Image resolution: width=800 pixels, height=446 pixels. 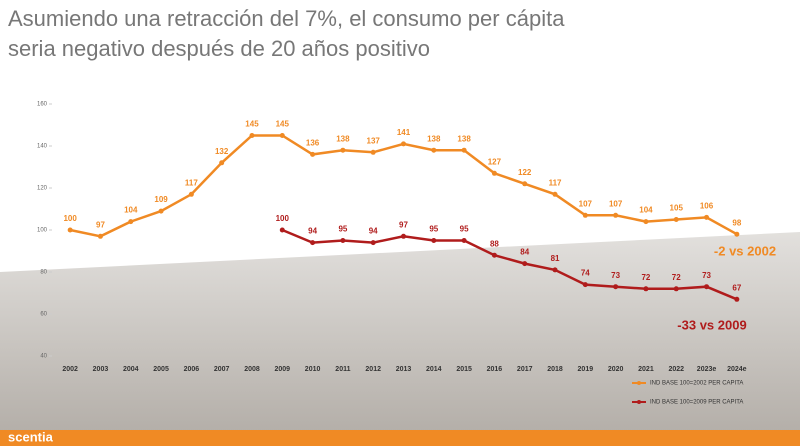 I want to click on annotation: -33 vs 2009, so click(x=711, y=324).